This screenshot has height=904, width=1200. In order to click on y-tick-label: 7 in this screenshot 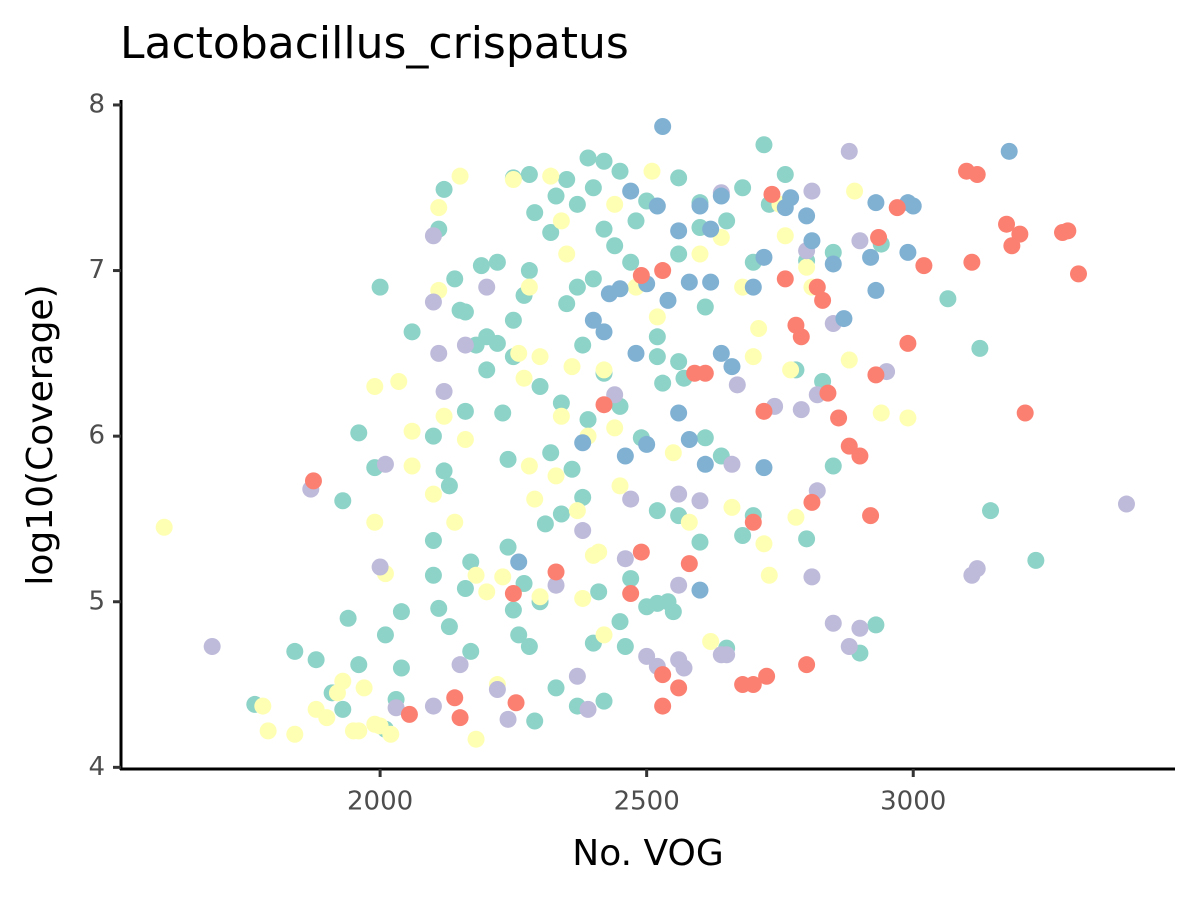, I will do `click(96, 270)`.